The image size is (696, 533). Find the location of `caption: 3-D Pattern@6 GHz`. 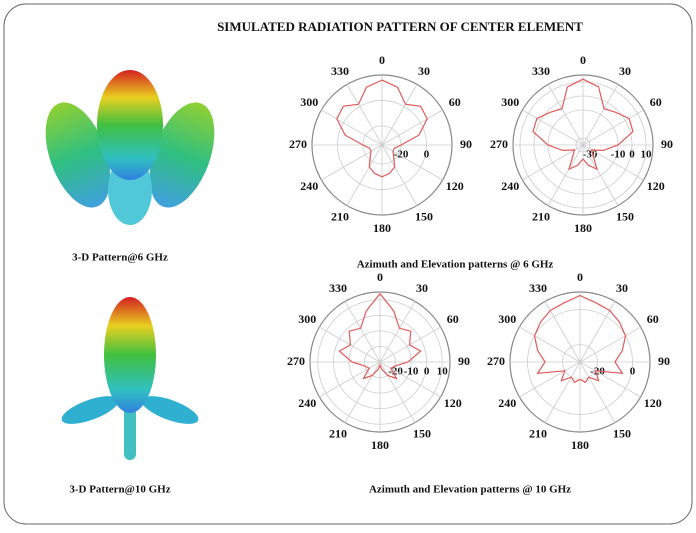

caption: 3-D Pattern@6 GHz is located at coordinates (120, 258).